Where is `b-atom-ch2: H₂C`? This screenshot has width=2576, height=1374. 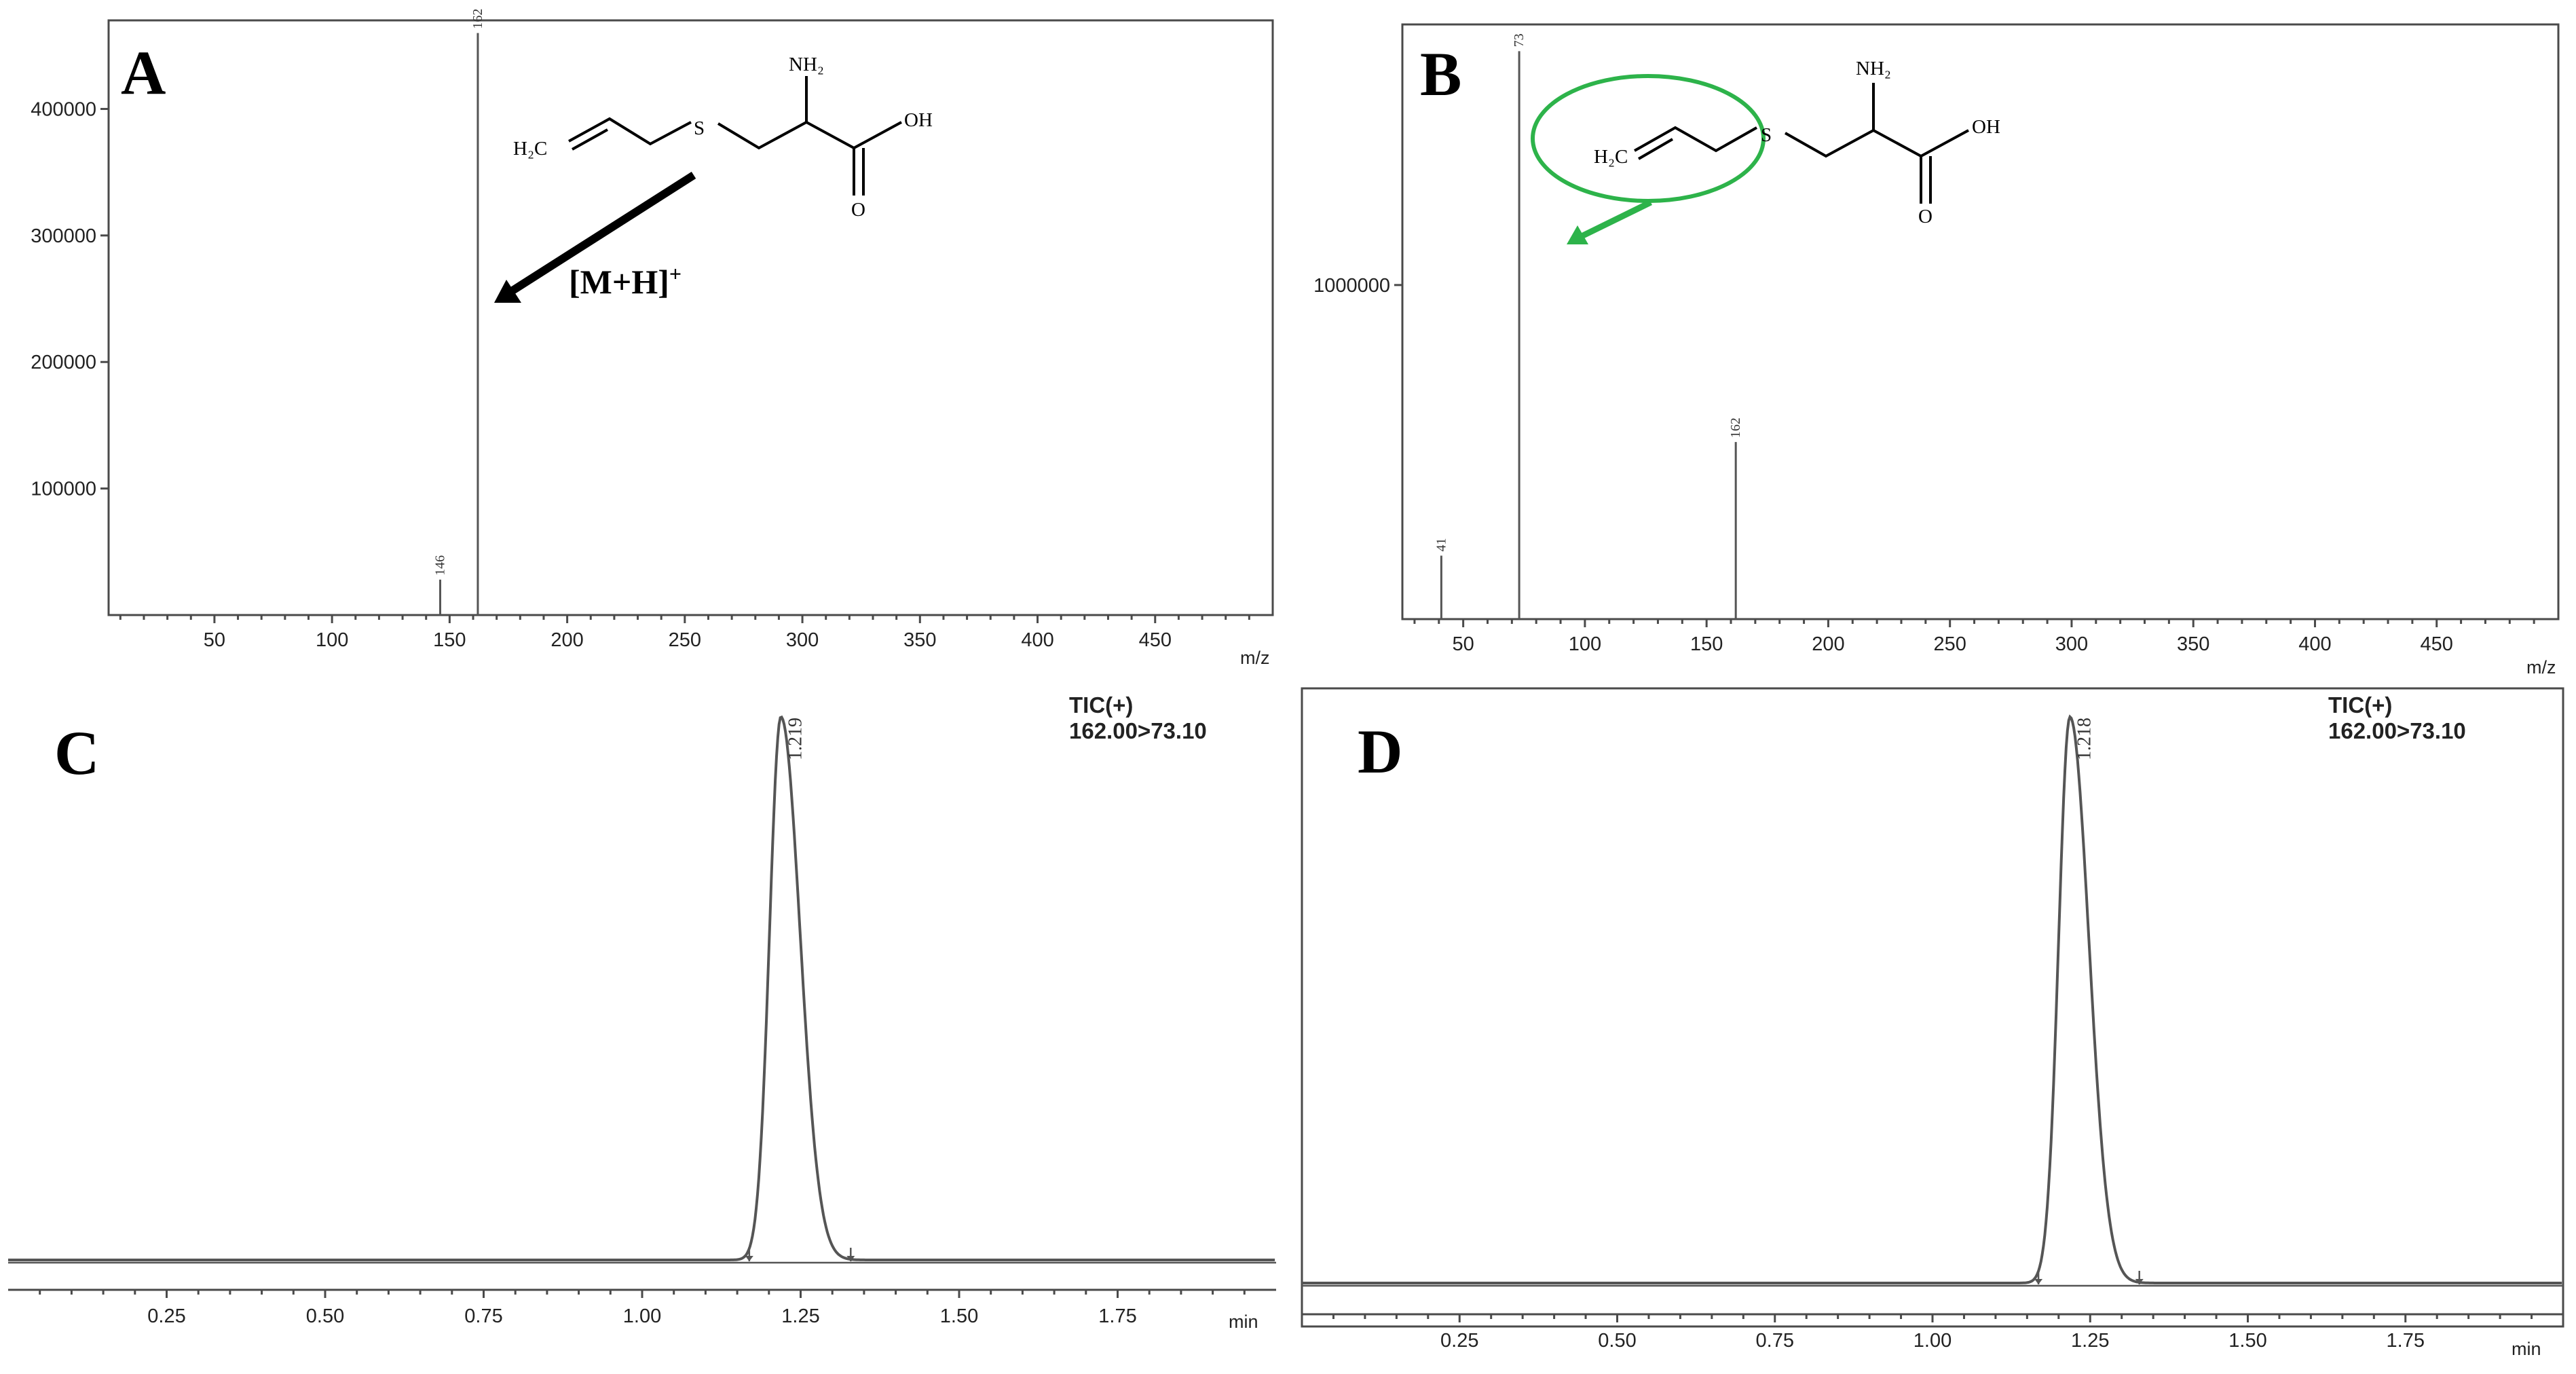
b-atom-ch2: H₂C is located at coordinates (1611, 157).